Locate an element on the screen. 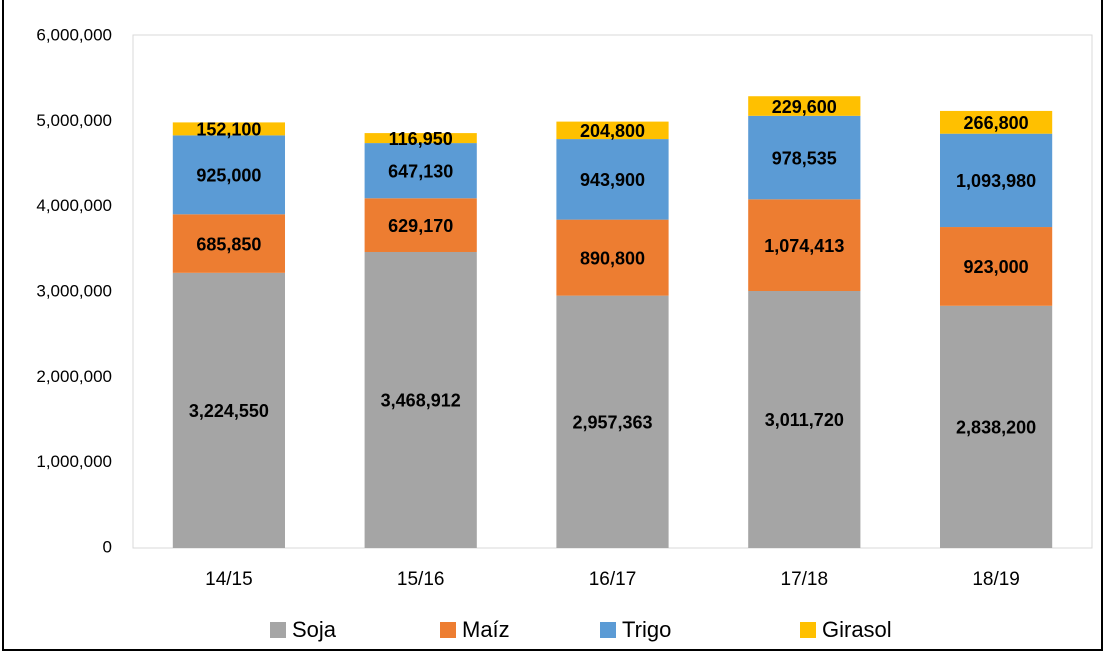  data-label: 229,600 is located at coordinates (804, 107).